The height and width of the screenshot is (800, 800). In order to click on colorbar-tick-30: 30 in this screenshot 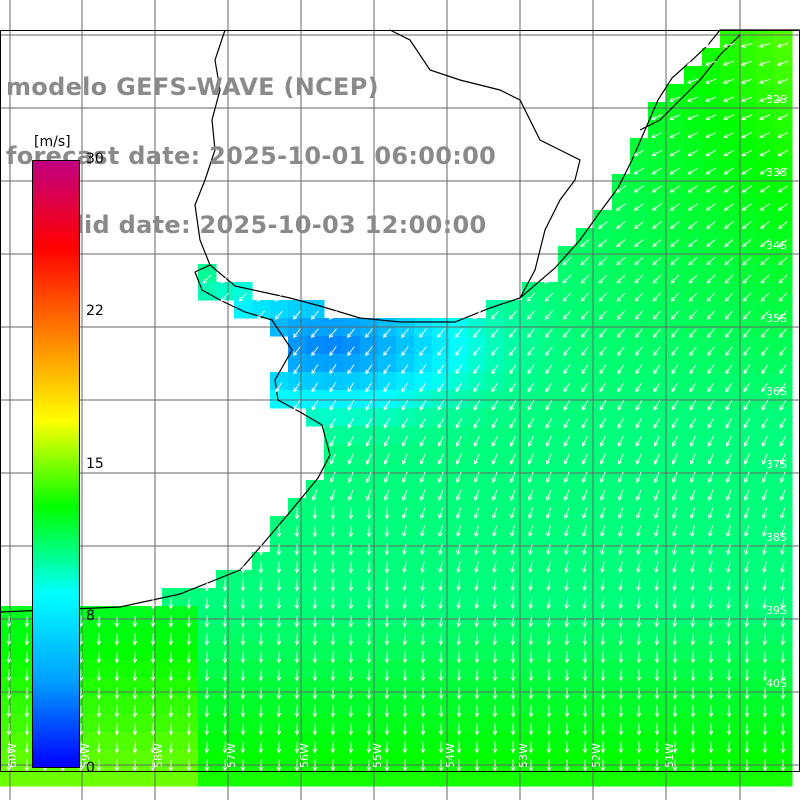, I will do `click(95, 159)`.